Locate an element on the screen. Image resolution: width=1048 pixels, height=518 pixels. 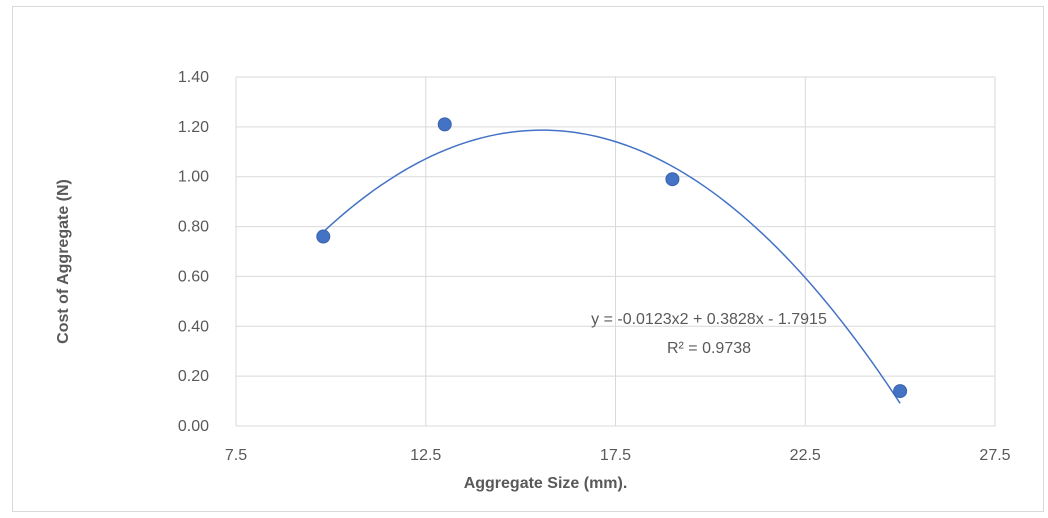
y-tick-label: 0.00 is located at coordinates (193, 426).